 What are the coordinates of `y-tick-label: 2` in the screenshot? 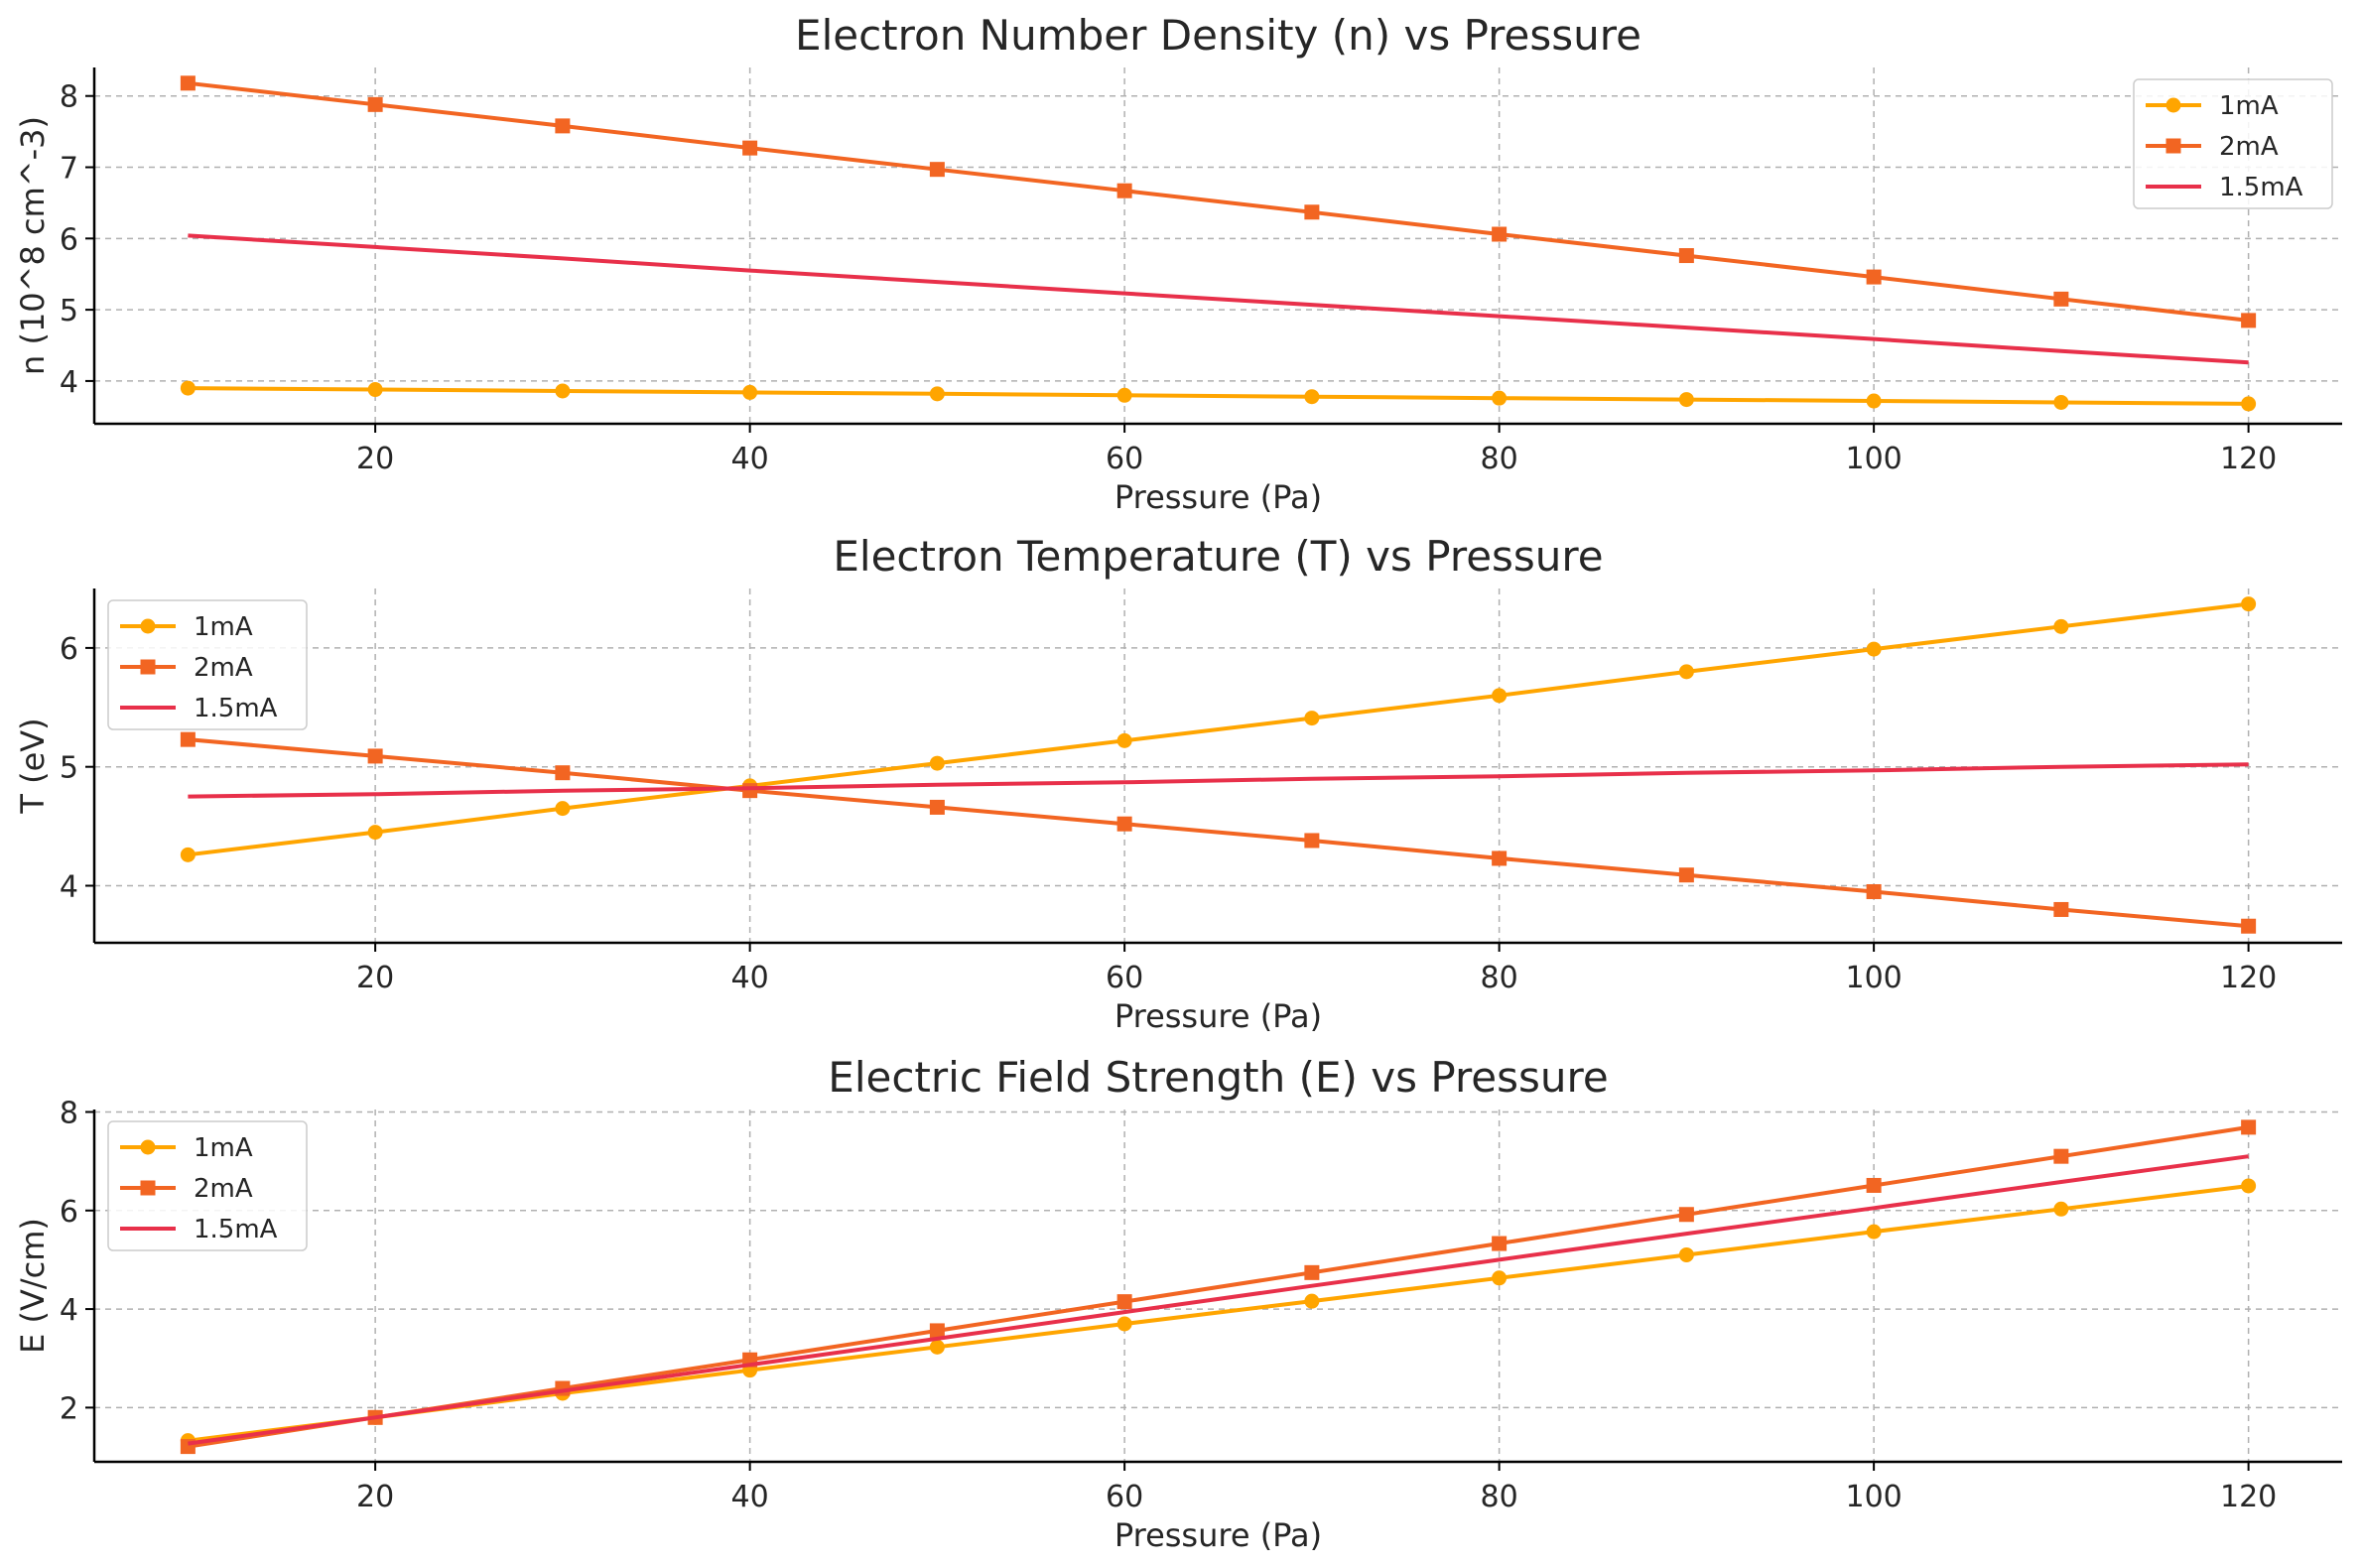 It's located at (69, 1408).